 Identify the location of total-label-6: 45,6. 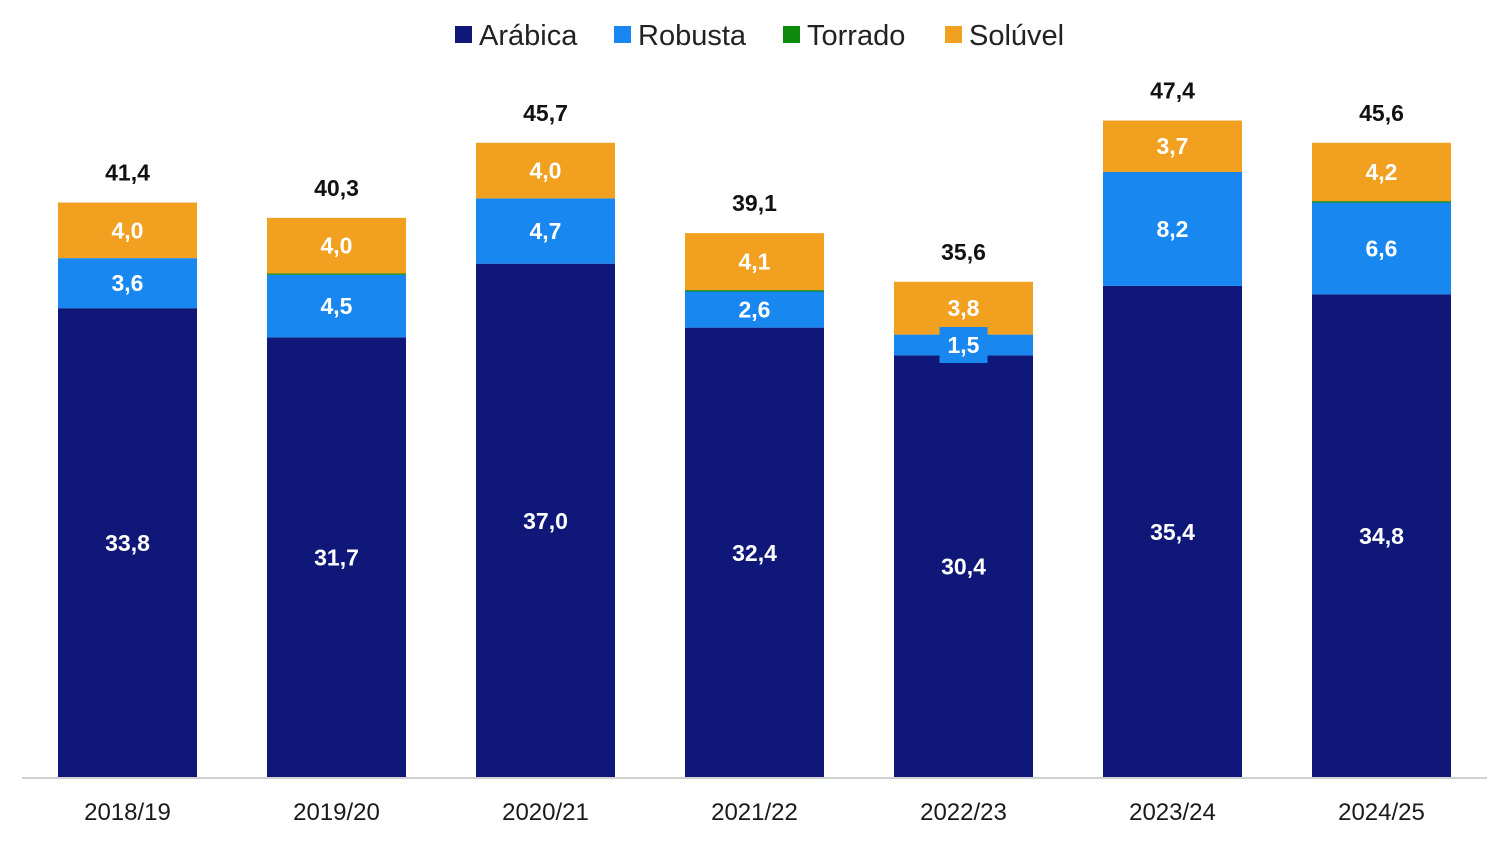
(1381, 113).